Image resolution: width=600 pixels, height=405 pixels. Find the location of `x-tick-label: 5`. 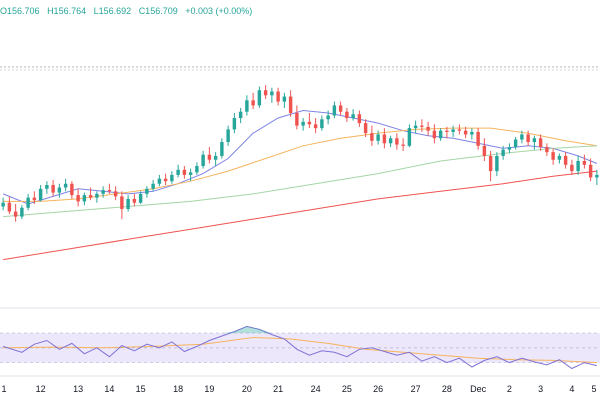

x-tick-label: 5 is located at coordinates (593, 389).